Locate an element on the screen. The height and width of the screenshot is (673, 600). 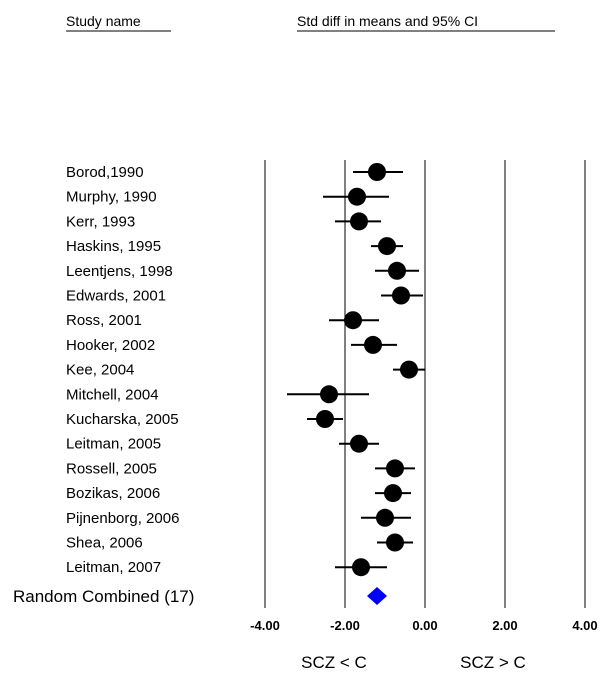
tick-label: 0.00 is located at coordinates (424, 625).